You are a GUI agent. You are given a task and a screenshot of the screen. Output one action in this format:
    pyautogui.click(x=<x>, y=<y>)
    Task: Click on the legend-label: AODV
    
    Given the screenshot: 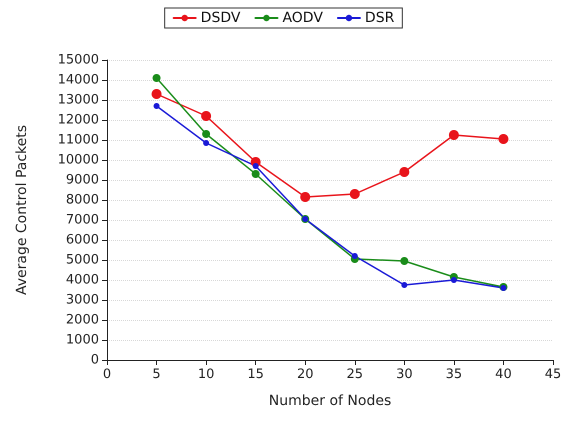 What is the action you would take?
    pyautogui.click(x=303, y=18)
    